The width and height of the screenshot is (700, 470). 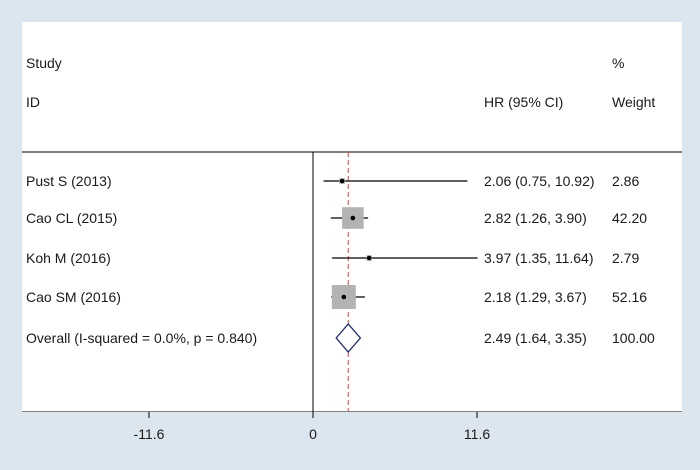 I want to click on weight-value: 2.79, so click(x=625, y=258).